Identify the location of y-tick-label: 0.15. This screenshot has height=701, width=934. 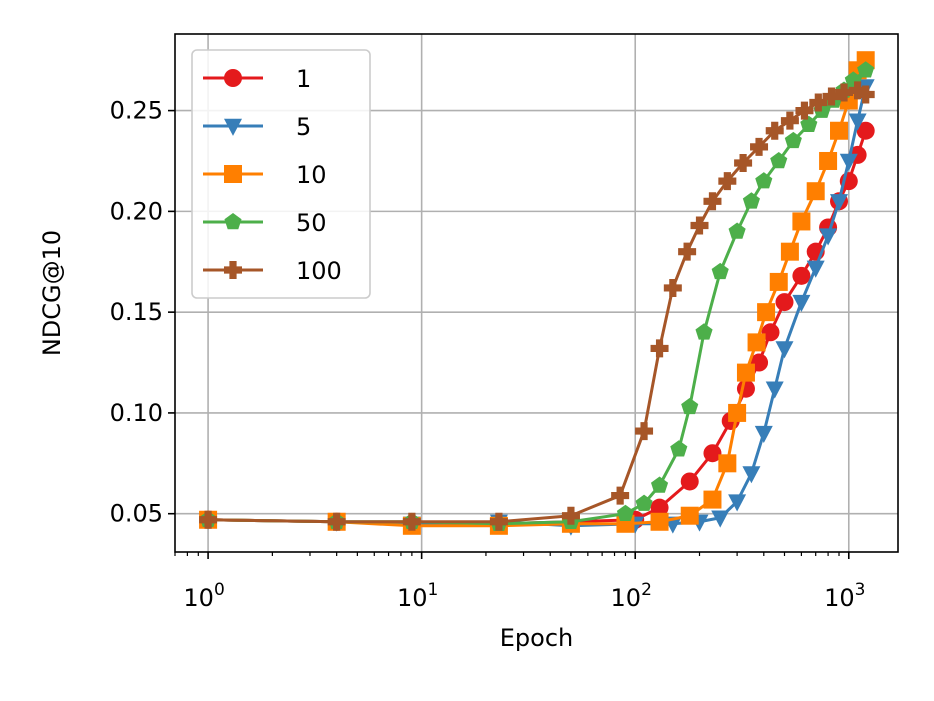
(136, 312).